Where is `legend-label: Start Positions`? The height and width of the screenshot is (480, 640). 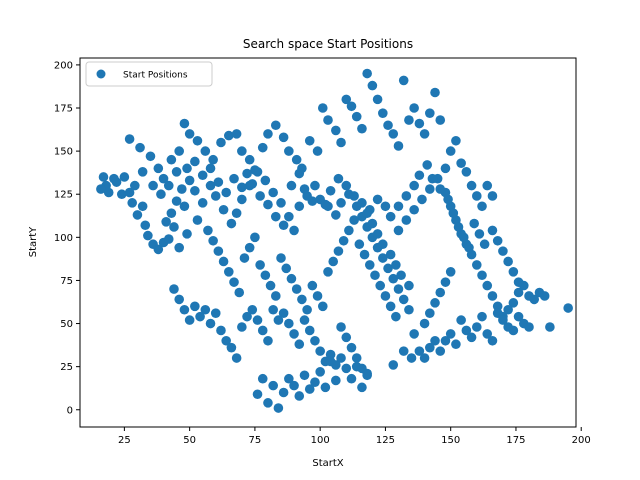
legend-label: Start Positions is located at coordinates (155, 76).